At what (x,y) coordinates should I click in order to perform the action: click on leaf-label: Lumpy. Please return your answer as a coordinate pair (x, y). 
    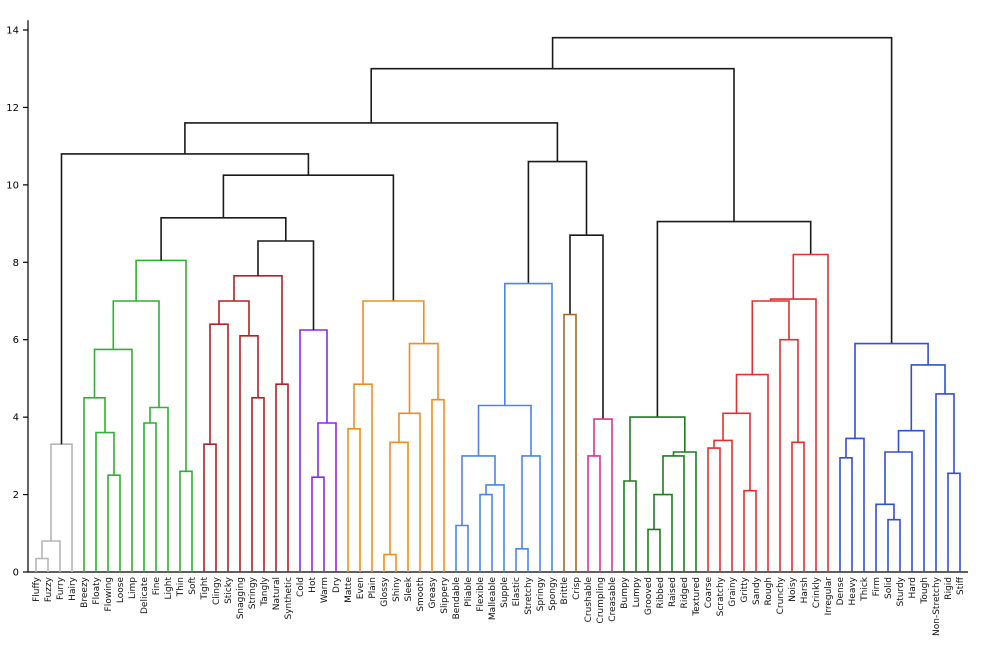
    Looking at the image, I should click on (637, 591).